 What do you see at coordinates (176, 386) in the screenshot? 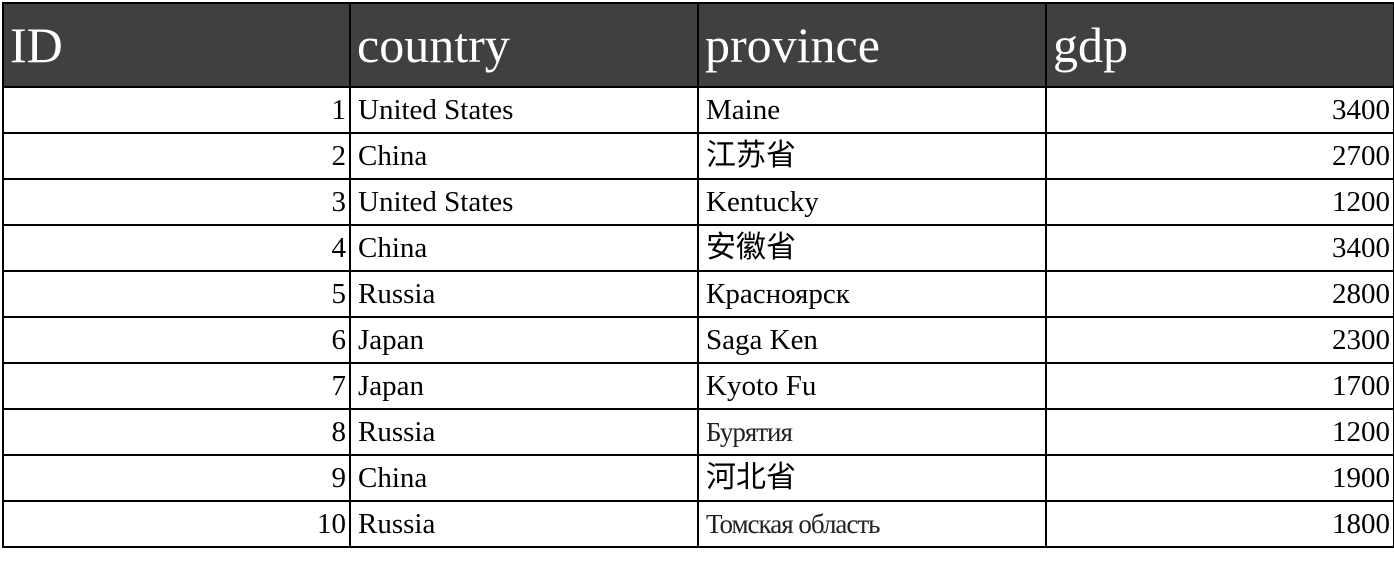
I see `cell-id: 7` at bounding box center [176, 386].